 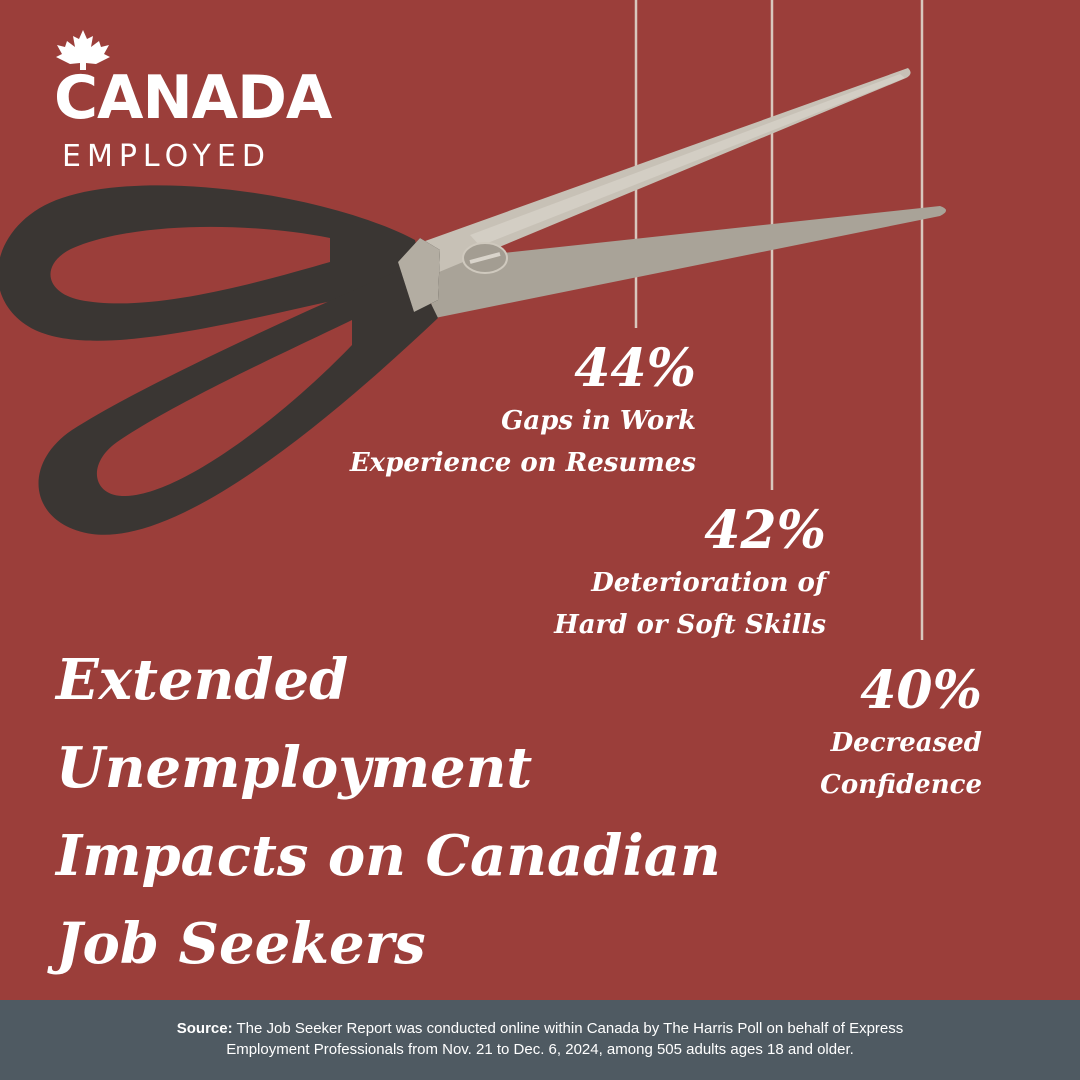 What do you see at coordinates (901, 785) in the screenshot?
I see `stat-label: Confidence` at bounding box center [901, 785].